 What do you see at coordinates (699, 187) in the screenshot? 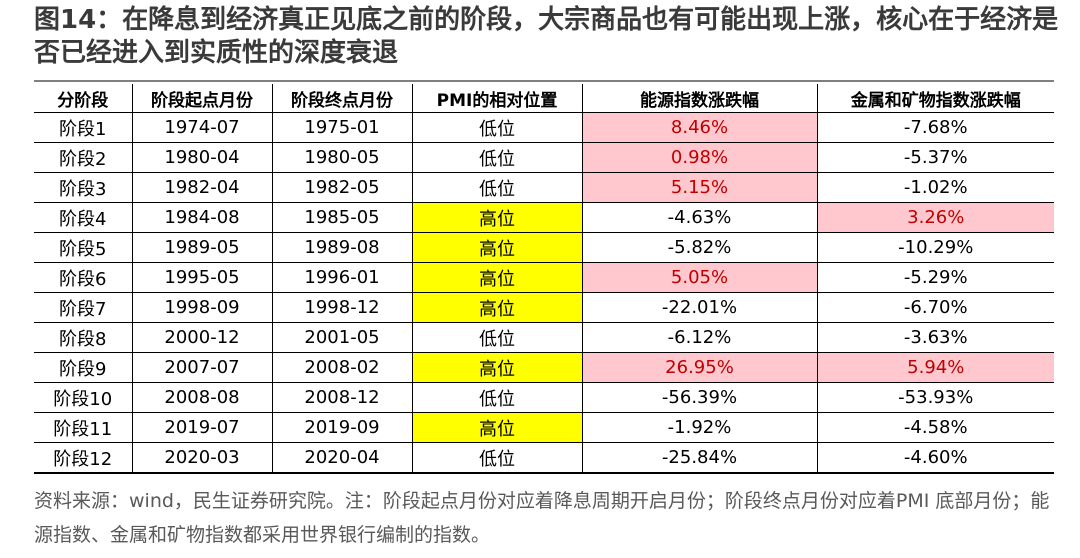
I see `cell-energy-change: 5.15%` at bounding box center [699, 187].